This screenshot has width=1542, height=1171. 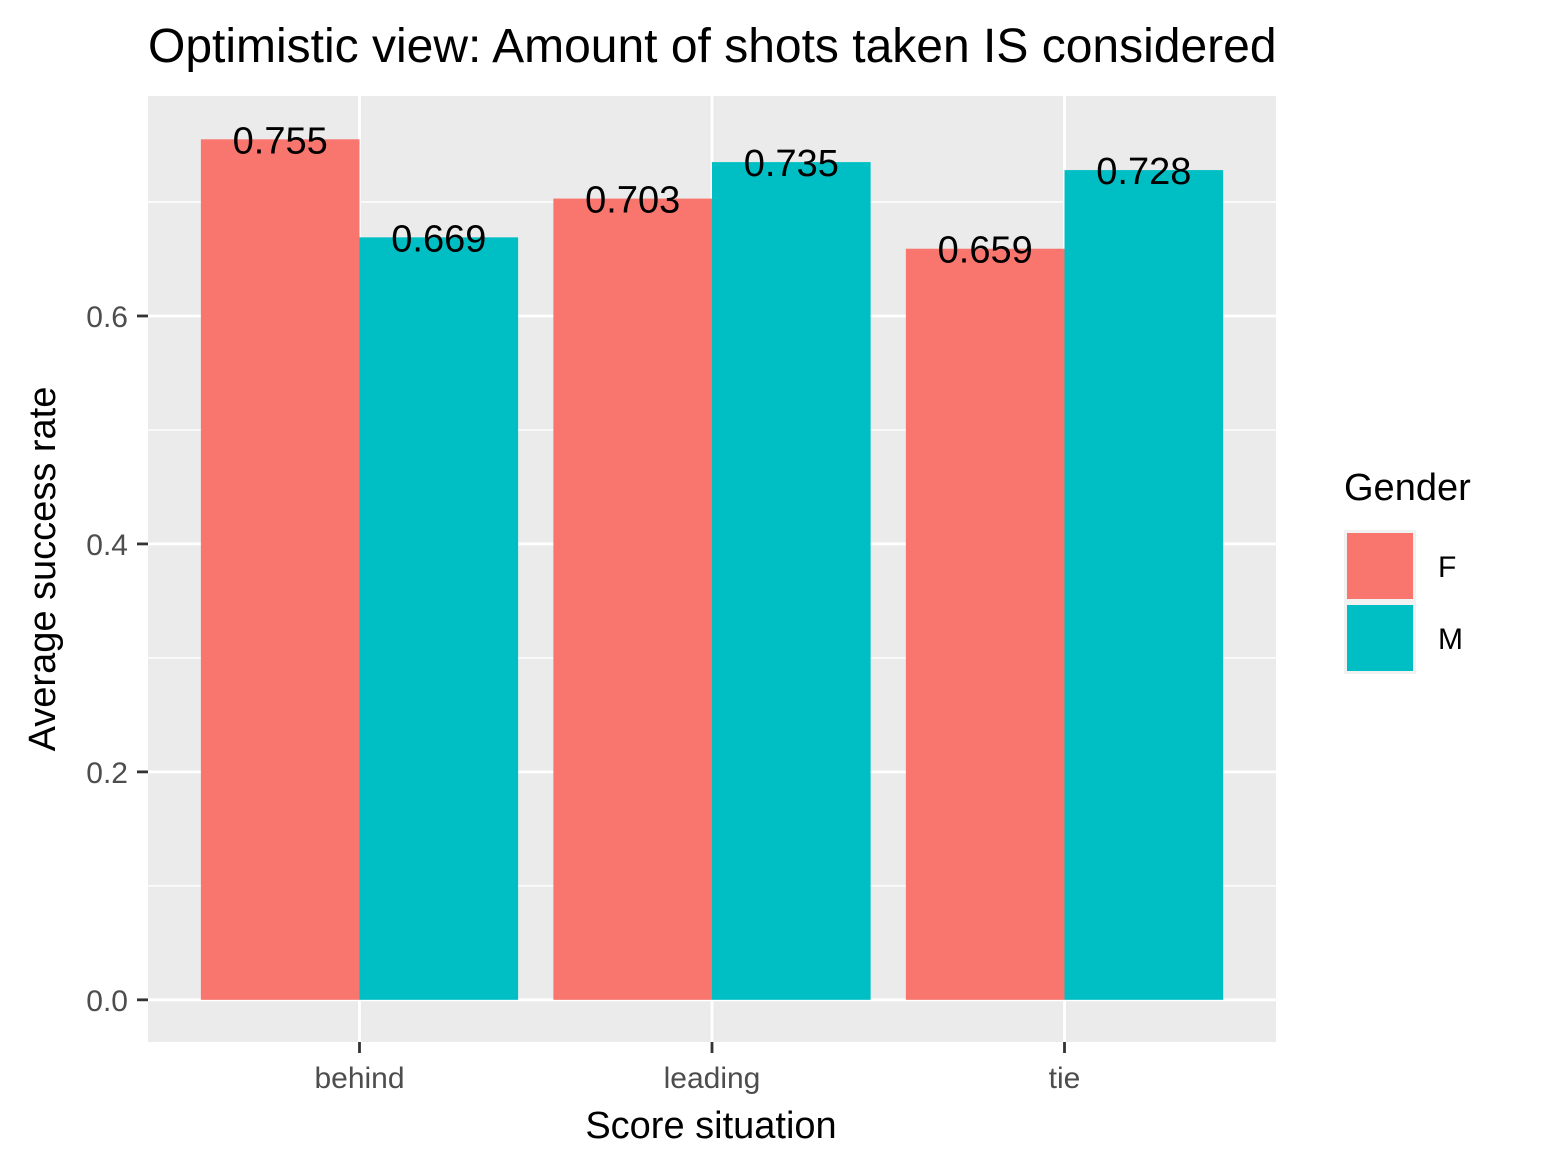 I want to click on y-tick-label: 0.6, so click(x=107, y=317).